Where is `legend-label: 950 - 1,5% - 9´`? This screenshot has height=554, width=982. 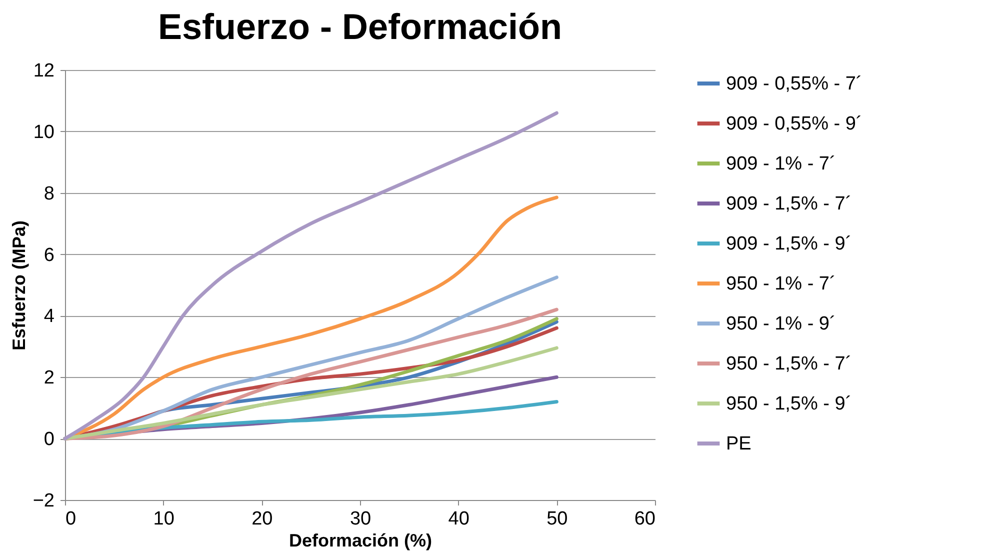 legend-label: 950 - 1,5% - 9´ is located at coordinates (789, 404).